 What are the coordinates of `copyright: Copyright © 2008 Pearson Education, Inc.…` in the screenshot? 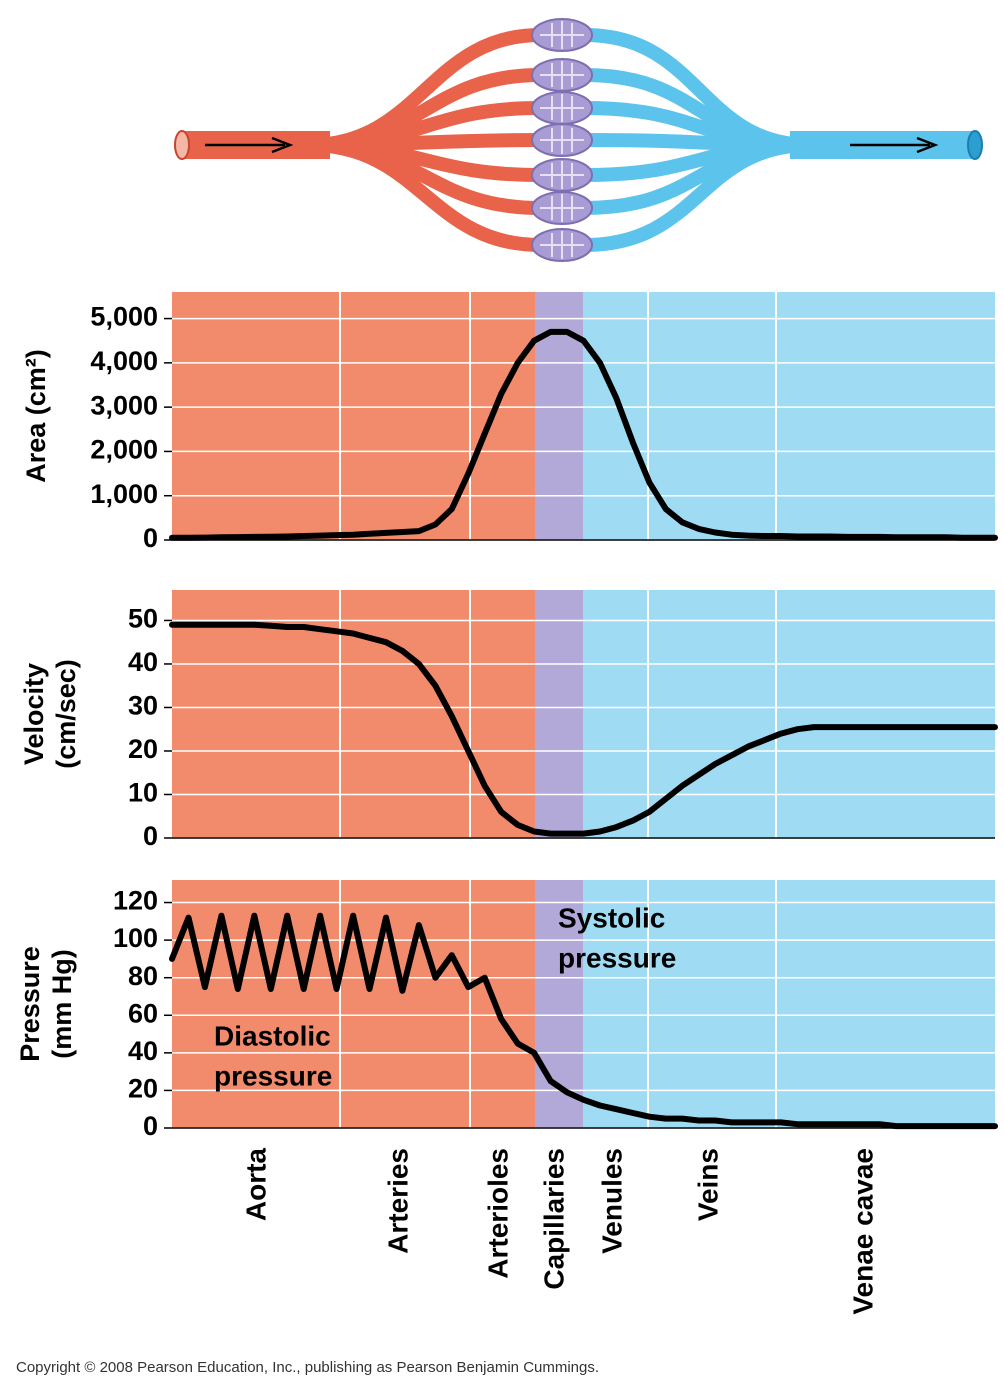 It's located at (307, 1367).